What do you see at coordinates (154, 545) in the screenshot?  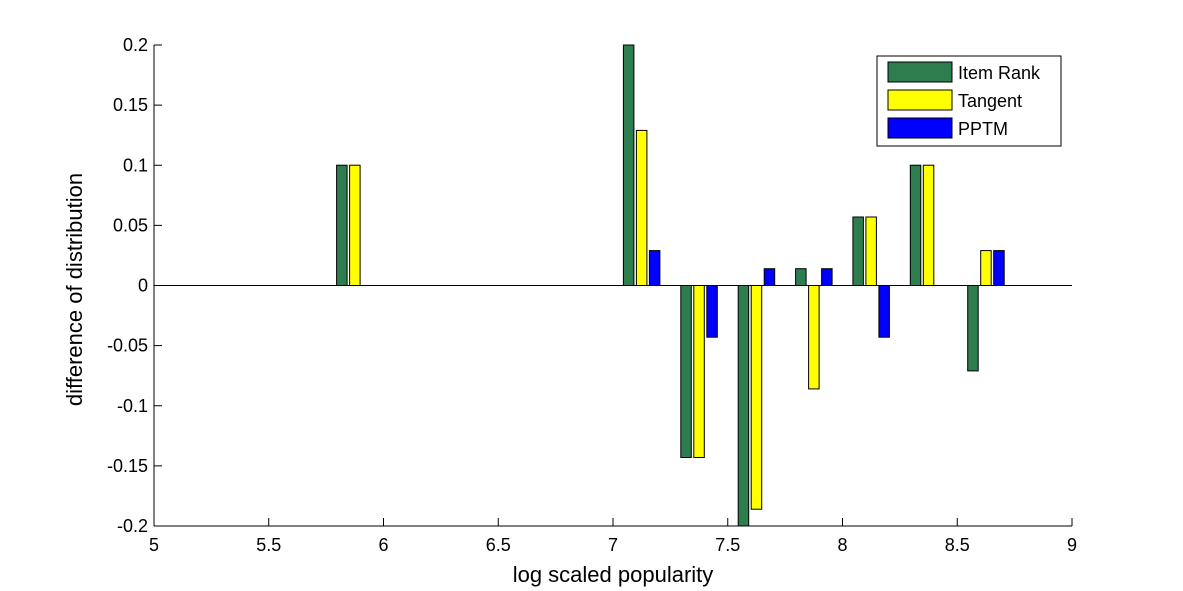 I see `x-tick-label: 5` at bounding box center [154, 545].